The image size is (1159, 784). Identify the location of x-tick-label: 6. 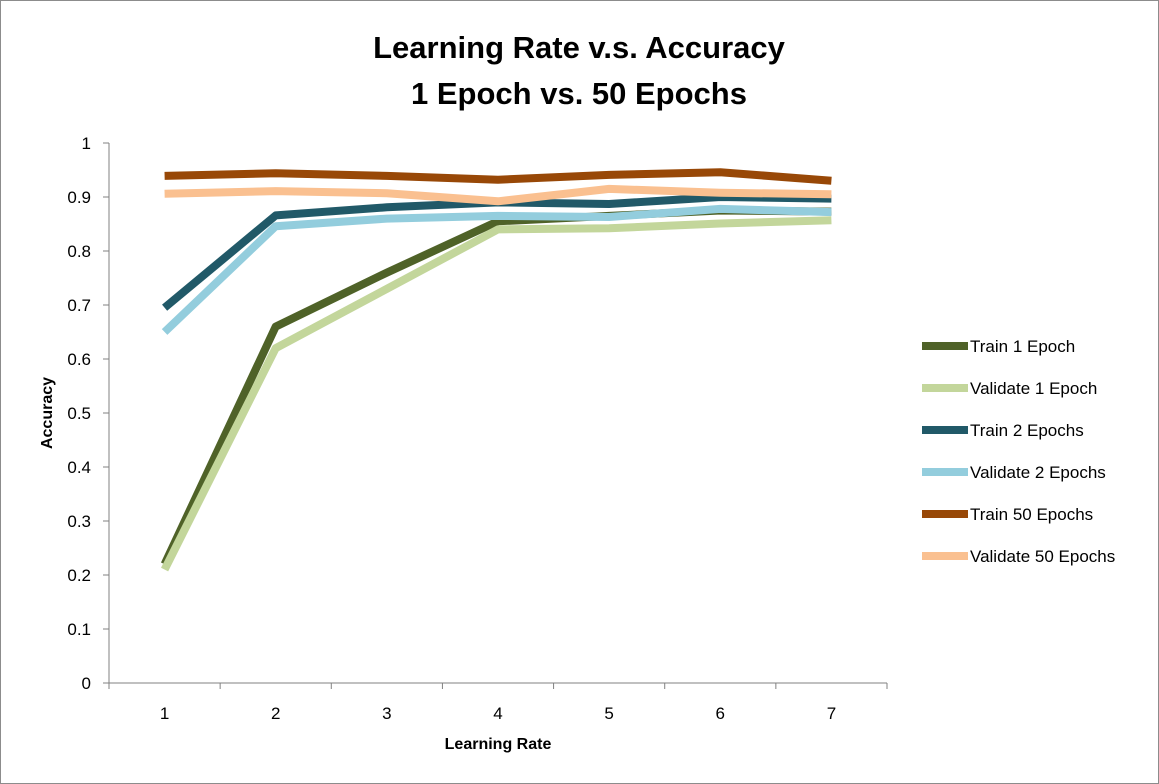
(720, 713).